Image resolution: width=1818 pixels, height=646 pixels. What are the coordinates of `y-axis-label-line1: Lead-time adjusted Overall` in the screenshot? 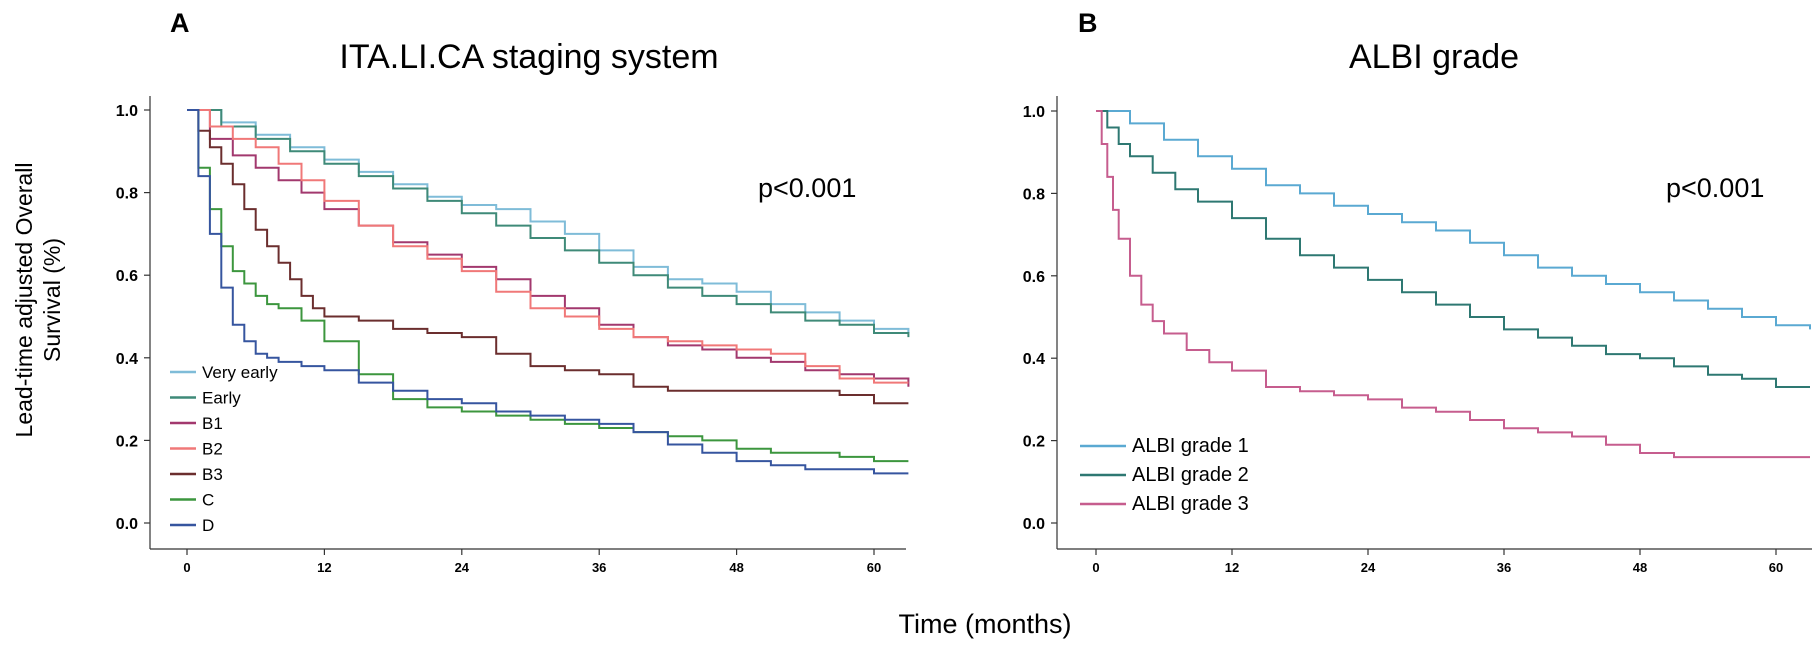 It's located at (24, 300).